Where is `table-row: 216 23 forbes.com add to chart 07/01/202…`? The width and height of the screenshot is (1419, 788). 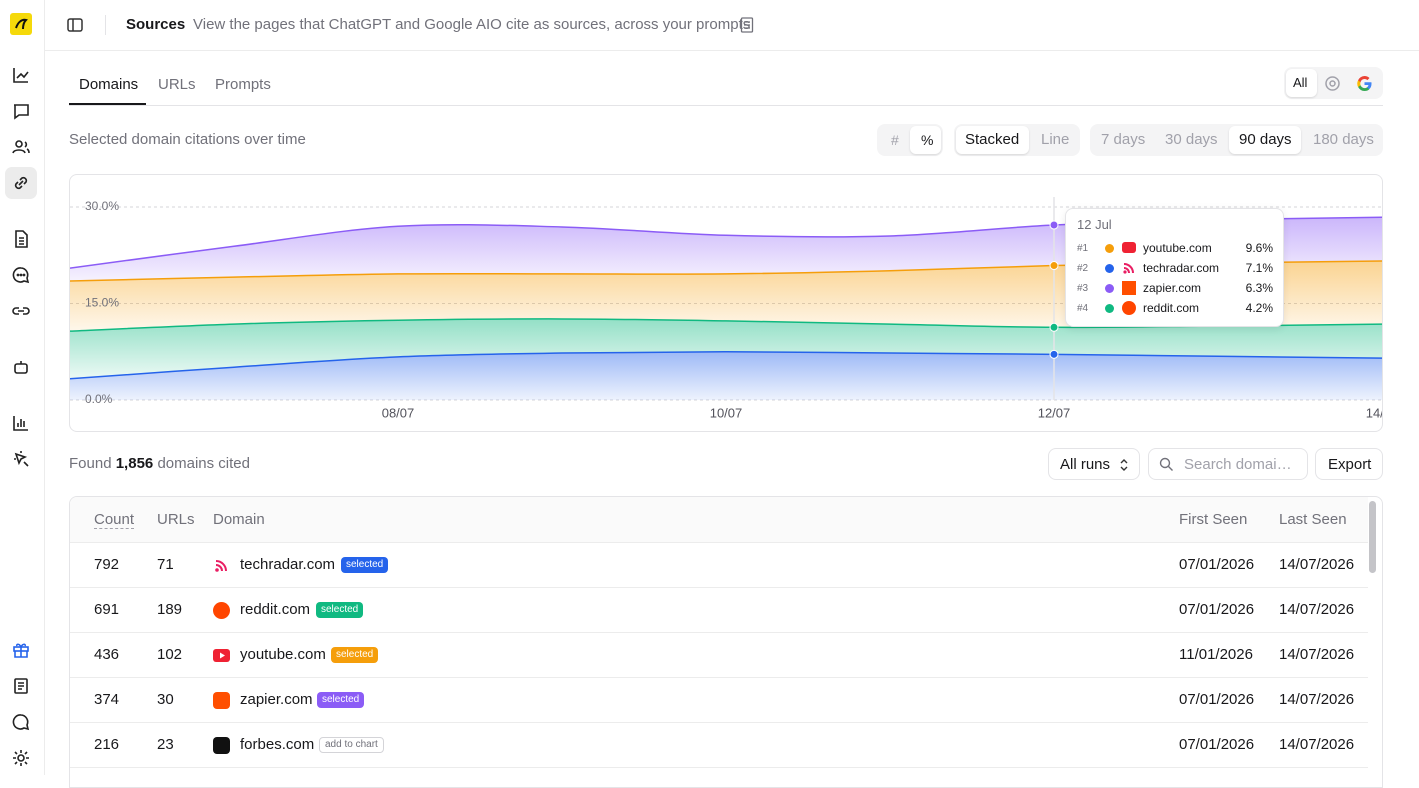
table-row: 216 23 forbes.com add to chart 07/01/202… is located at coordinates (719, 745).